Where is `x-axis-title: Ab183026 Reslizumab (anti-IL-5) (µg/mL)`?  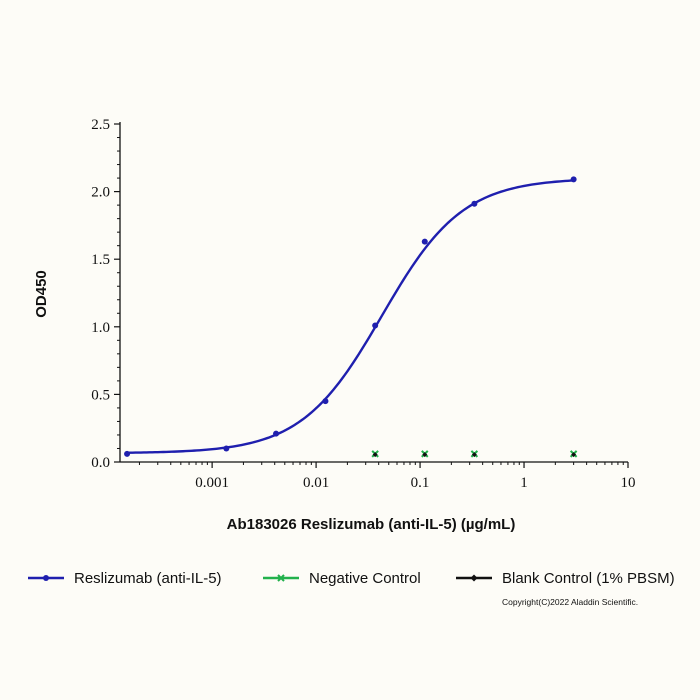 x-axis-title: Ab183026 Reslizumab (anti-IL-5) (µg/mL) is located at coordinates (371, 524).